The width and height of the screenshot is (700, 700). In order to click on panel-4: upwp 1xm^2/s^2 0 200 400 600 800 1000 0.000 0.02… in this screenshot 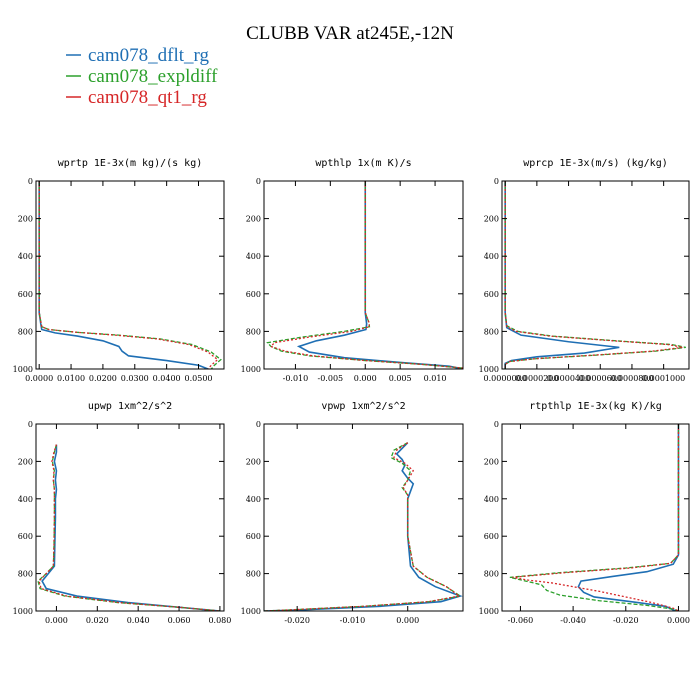, I will do `click(122, 513)`.